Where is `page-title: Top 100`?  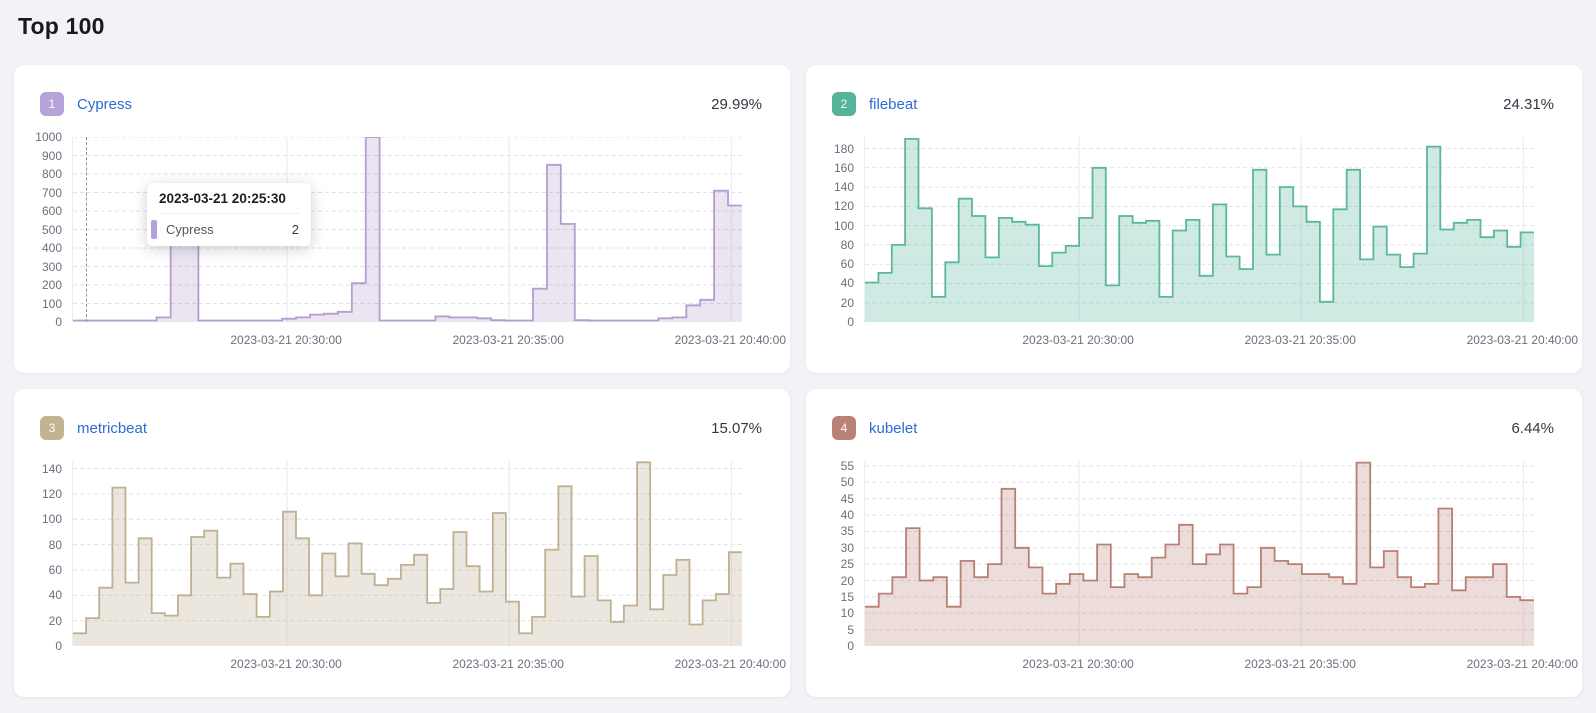 page-title: Top 100 is located at coordinates (61, 26).